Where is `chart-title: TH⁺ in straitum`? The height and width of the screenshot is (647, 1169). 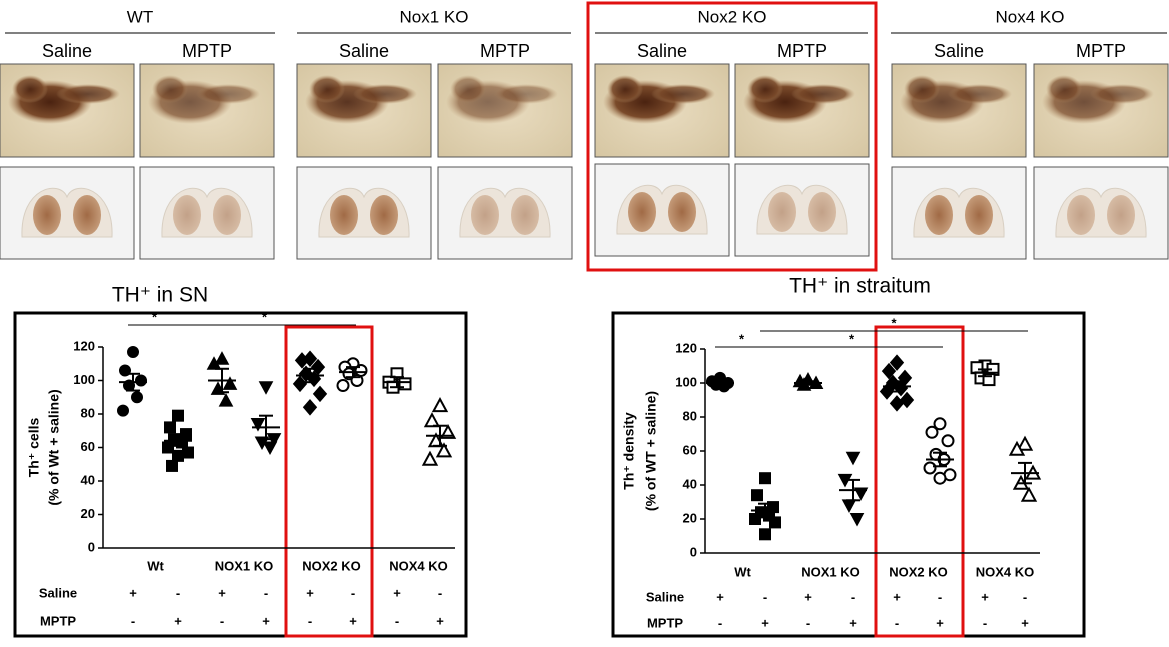
chart-title: TH⁺ in straitum is located at coordinates (860, 286).